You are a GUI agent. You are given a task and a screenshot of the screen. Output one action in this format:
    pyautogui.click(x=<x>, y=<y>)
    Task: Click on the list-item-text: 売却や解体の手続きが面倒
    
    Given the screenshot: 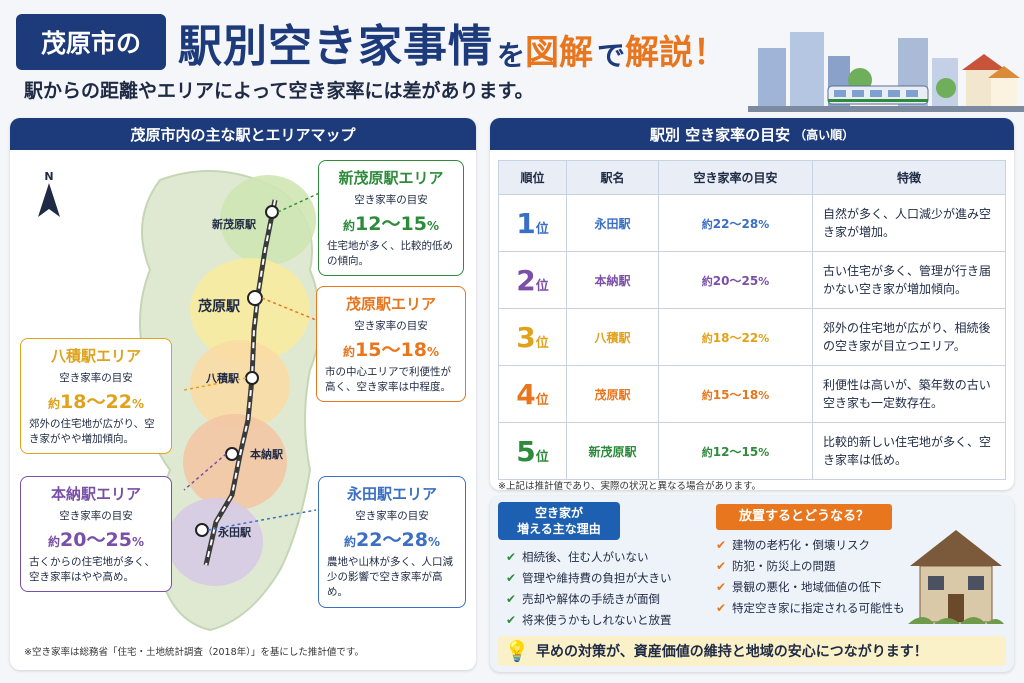 What is the action you would take?
    pyautogui.click(x=591, y=598)
    